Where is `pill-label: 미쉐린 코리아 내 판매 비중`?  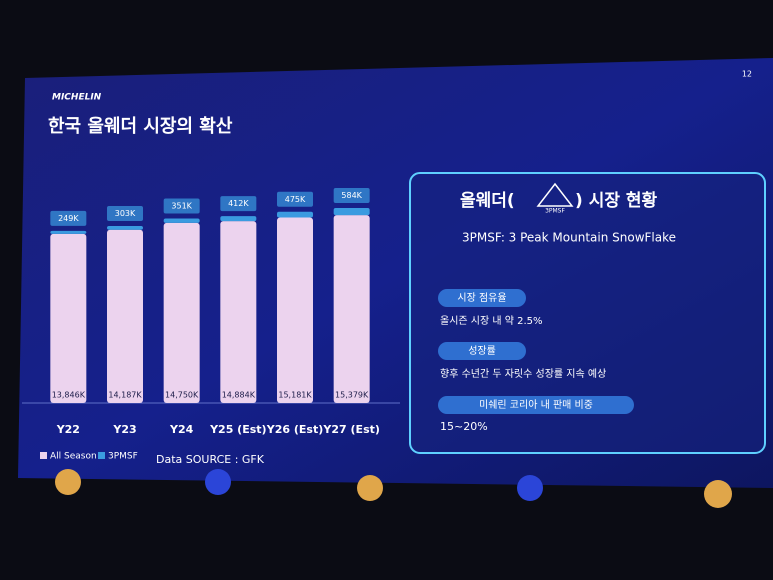 pill-label: 미쉐린 코리아 내 판매 비중 is located at coordinates (536, 405).